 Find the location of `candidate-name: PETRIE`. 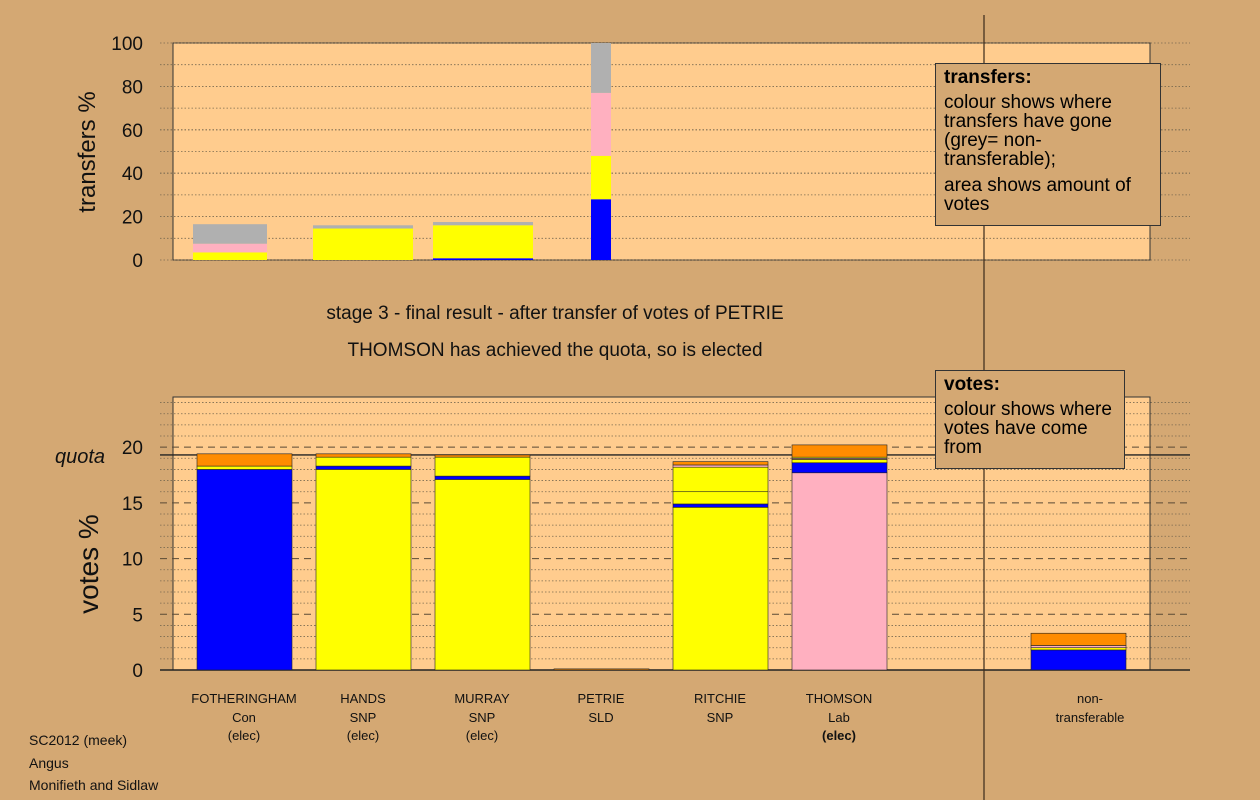

candidate-name: PETRIE is located at coordinates (601, 698).